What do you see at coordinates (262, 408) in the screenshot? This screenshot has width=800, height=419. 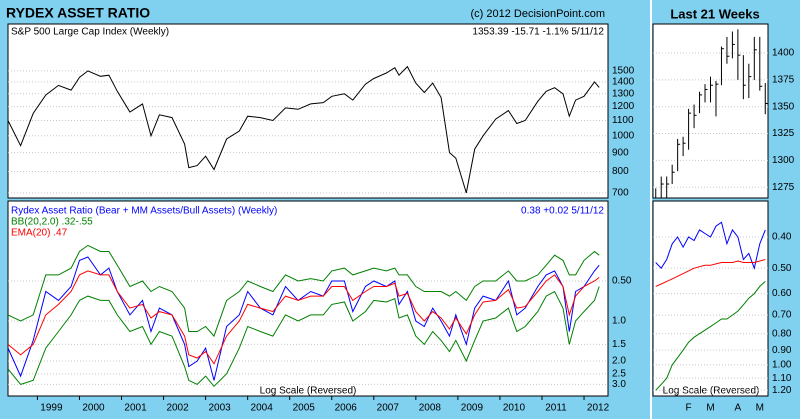 I see `x-tick-label: 2004` at bounding box center [262, 408].